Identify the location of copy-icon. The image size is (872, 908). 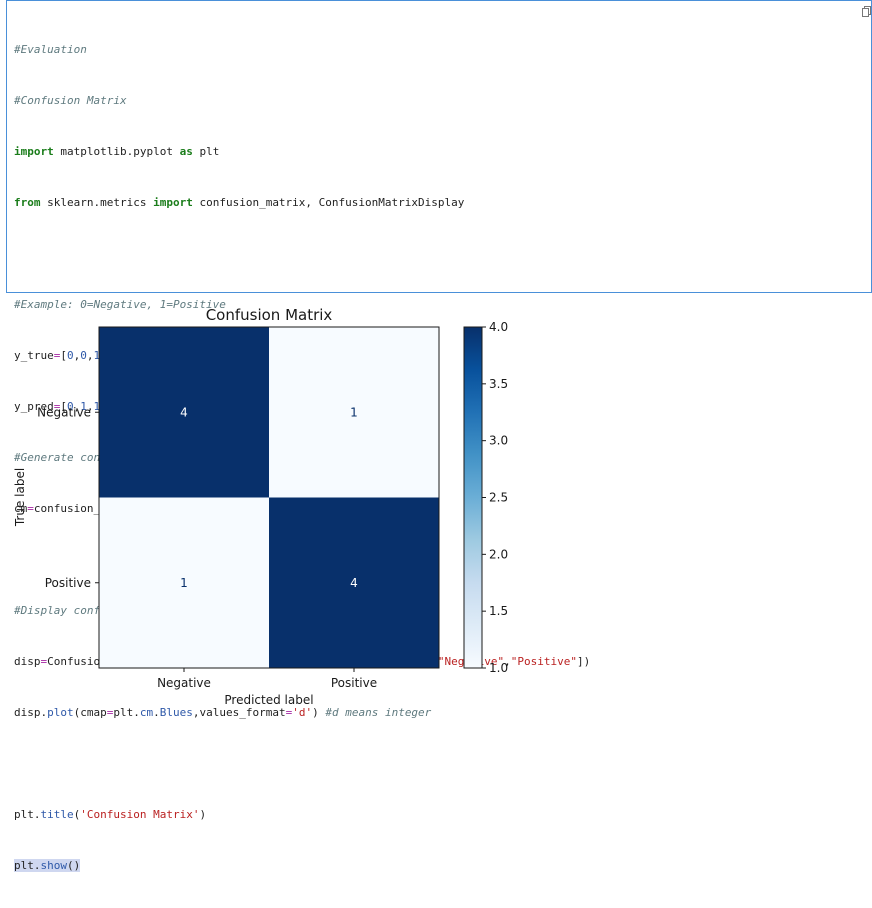
(866, 11).